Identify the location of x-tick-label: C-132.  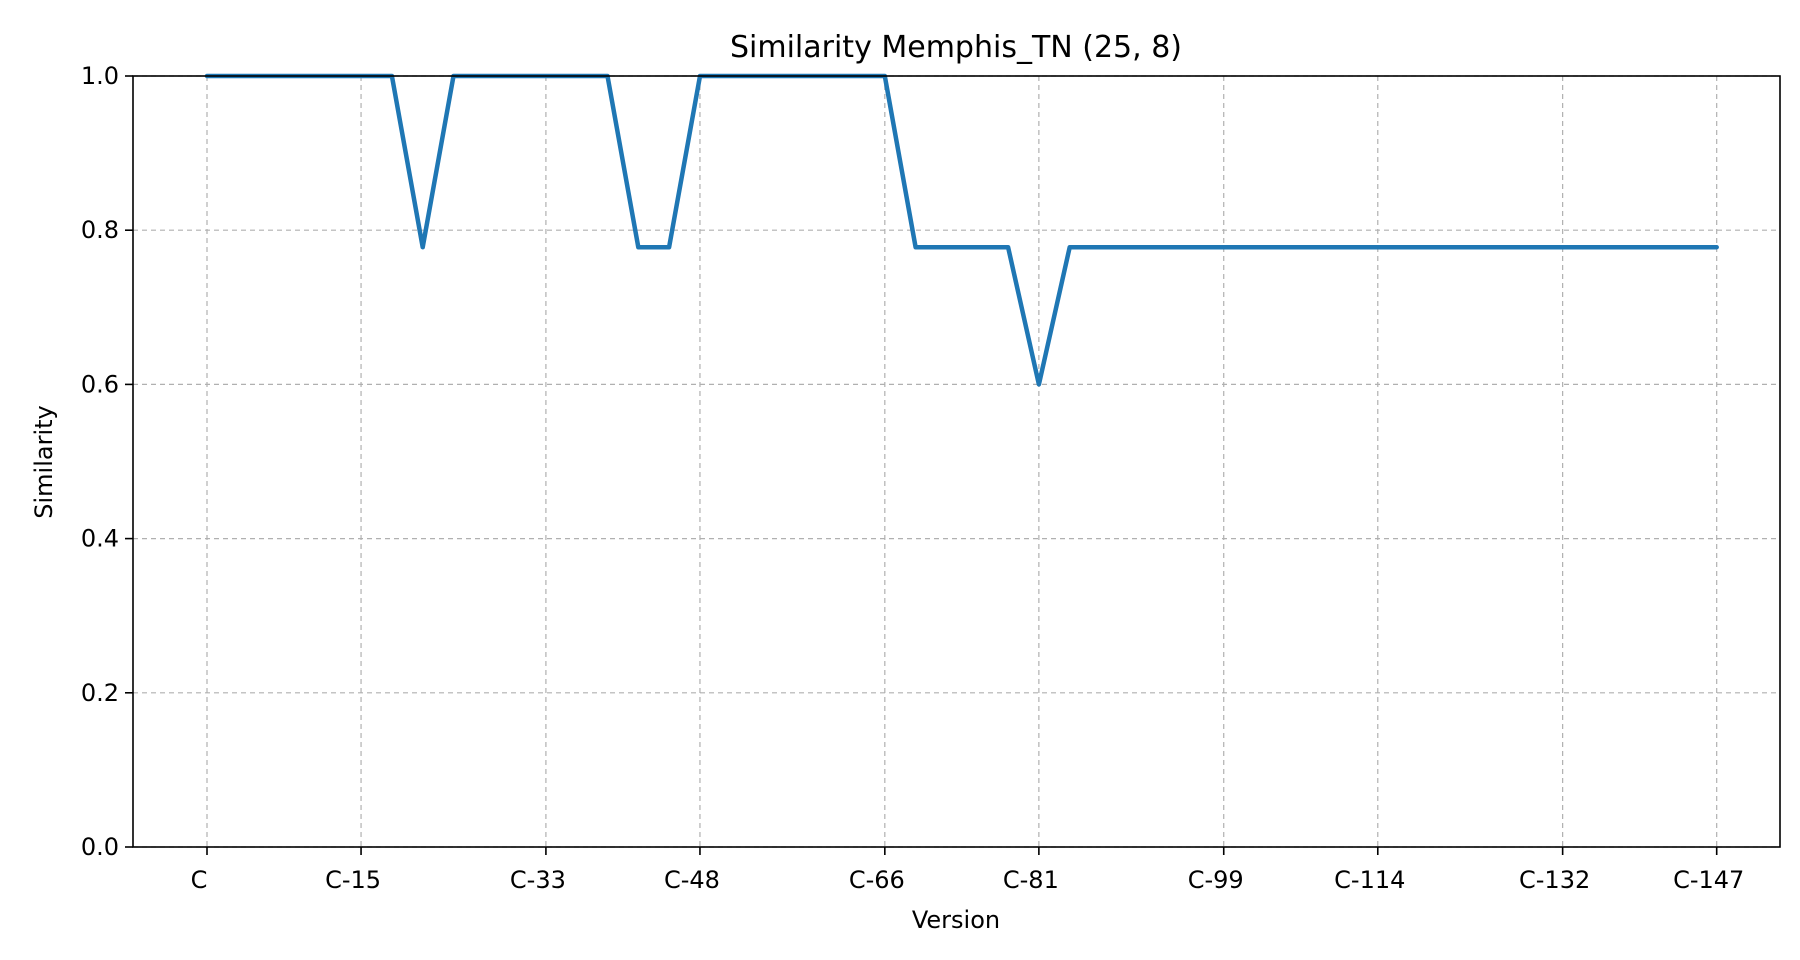
(1554, 880).